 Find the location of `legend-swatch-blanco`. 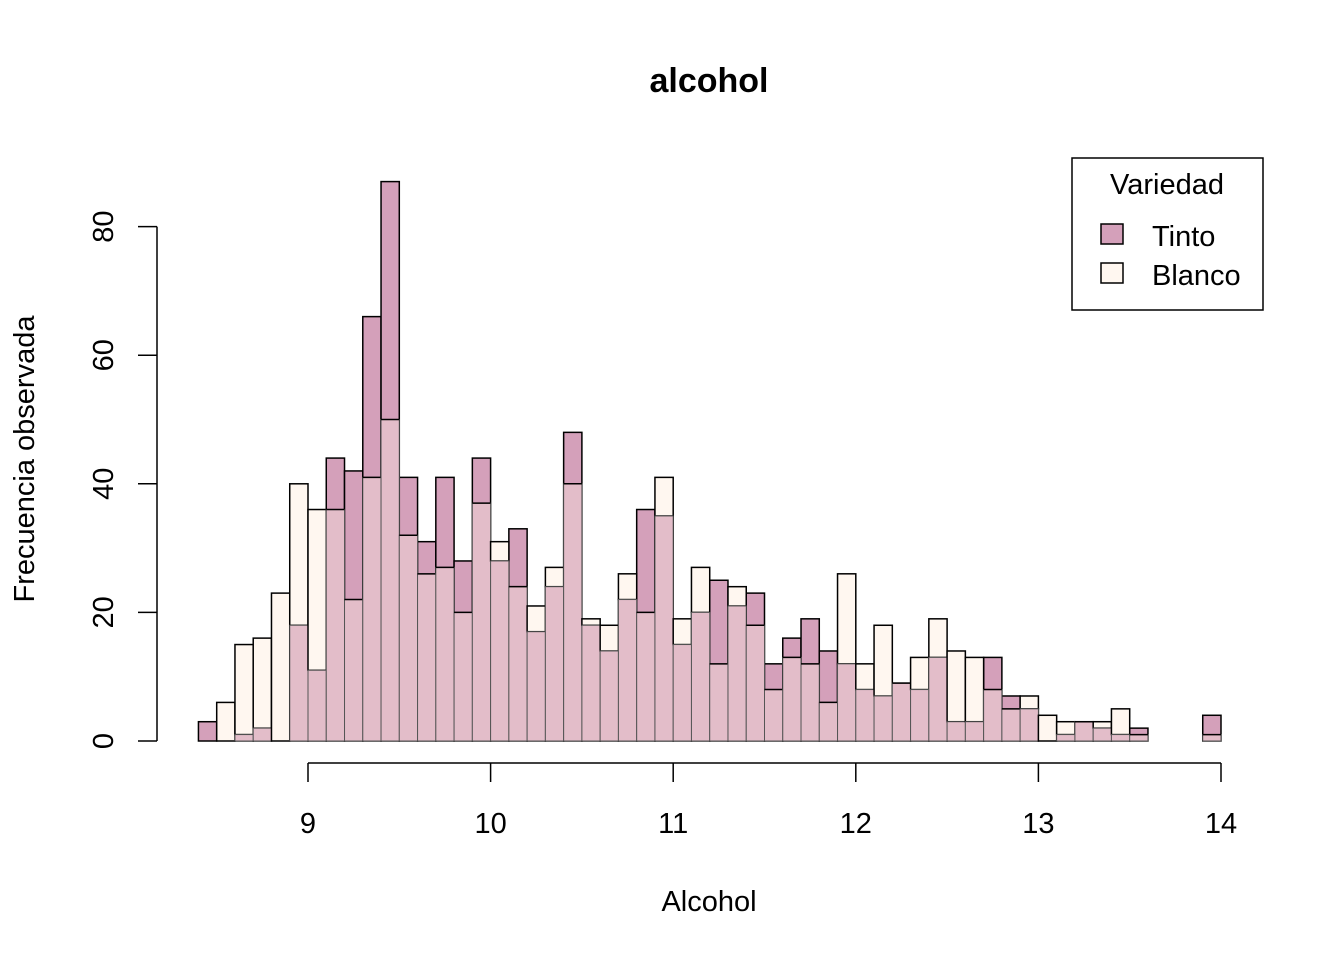

legend-swatch-blanco is located at coordinates (1112, 273).